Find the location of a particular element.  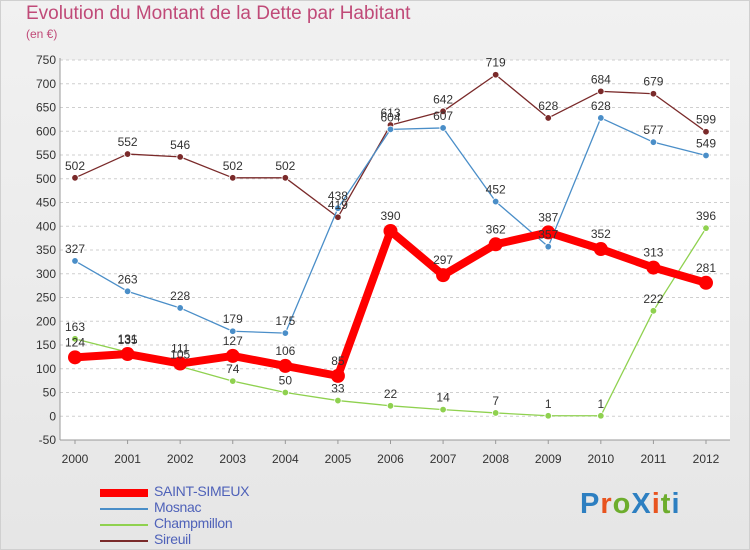

data-label: 613 is located at coordinates (390, 113).